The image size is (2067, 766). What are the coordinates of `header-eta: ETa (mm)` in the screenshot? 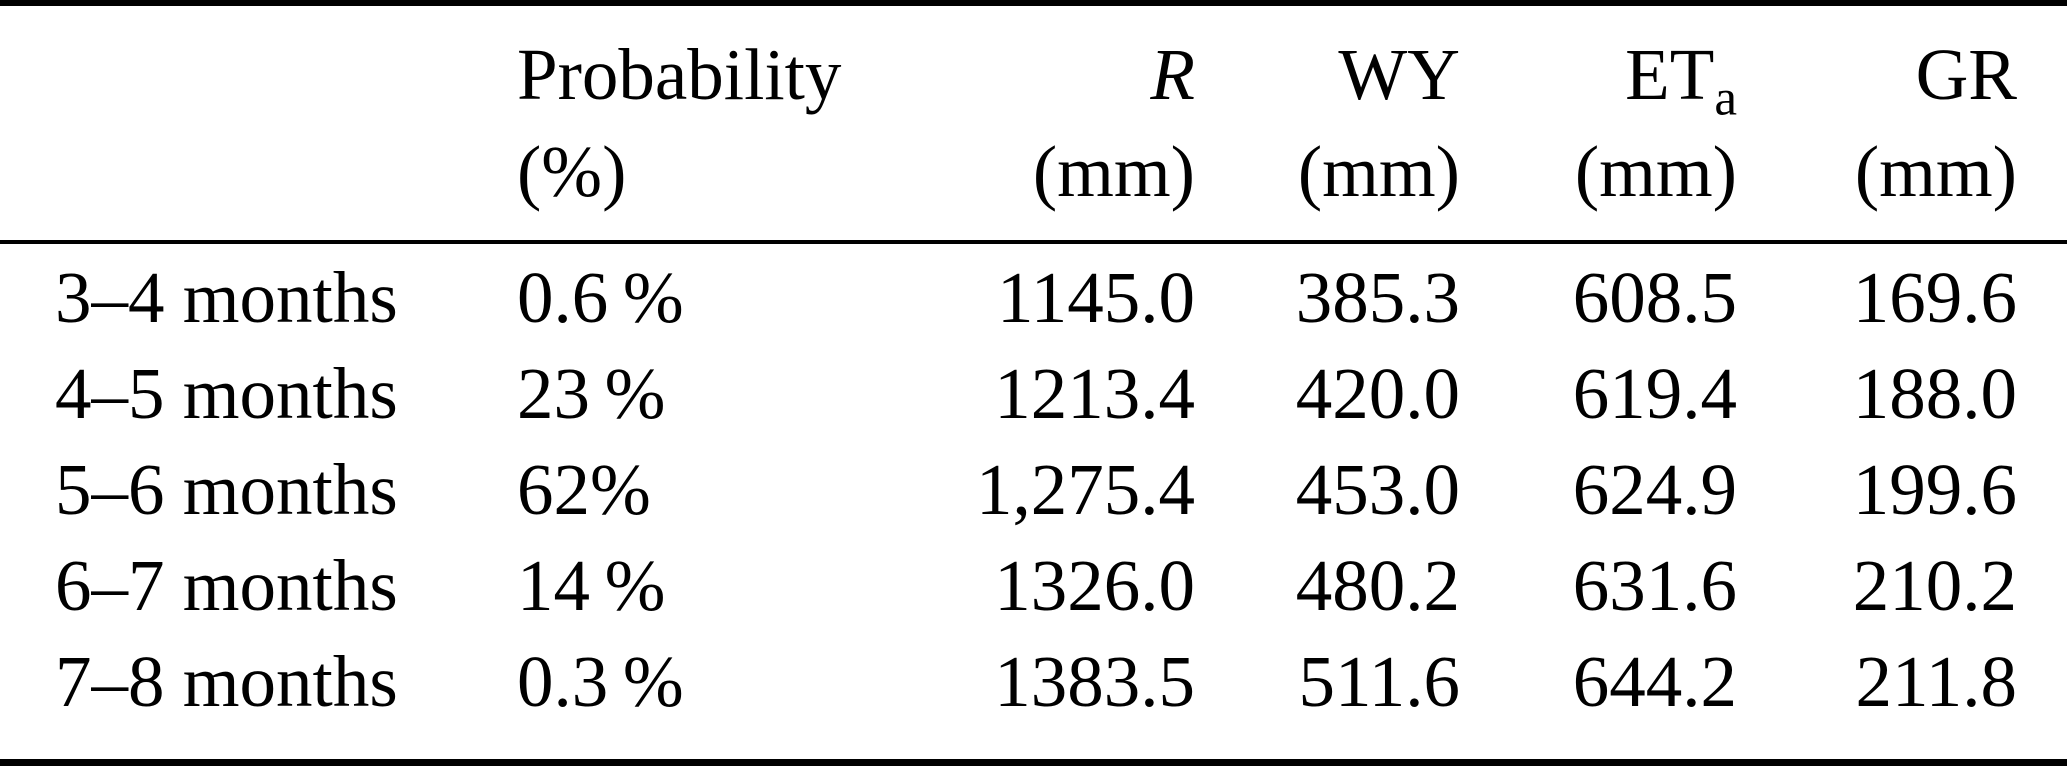 It's located at (1598, 123).